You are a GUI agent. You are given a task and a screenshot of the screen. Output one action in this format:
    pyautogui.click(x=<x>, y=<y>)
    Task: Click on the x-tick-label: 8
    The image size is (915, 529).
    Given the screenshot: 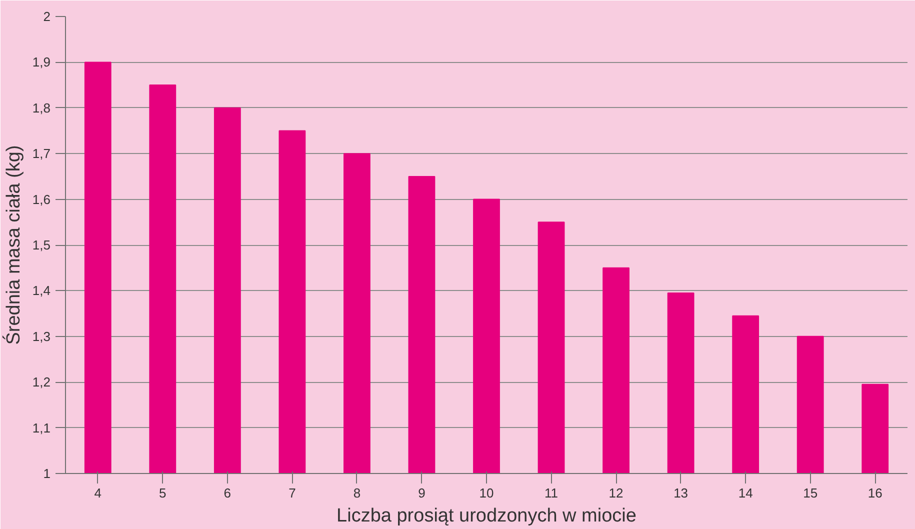 What is the action you would take?
    pyautogui.click(x=357, y=493)
    